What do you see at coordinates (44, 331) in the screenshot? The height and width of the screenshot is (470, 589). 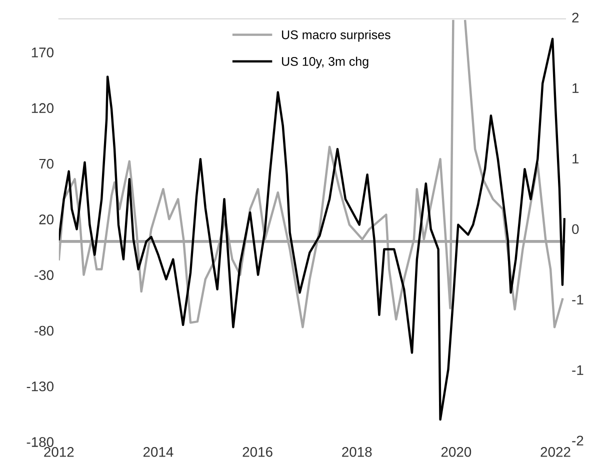 I see `y-tick-label: -80` at bounding box center [44, 331].